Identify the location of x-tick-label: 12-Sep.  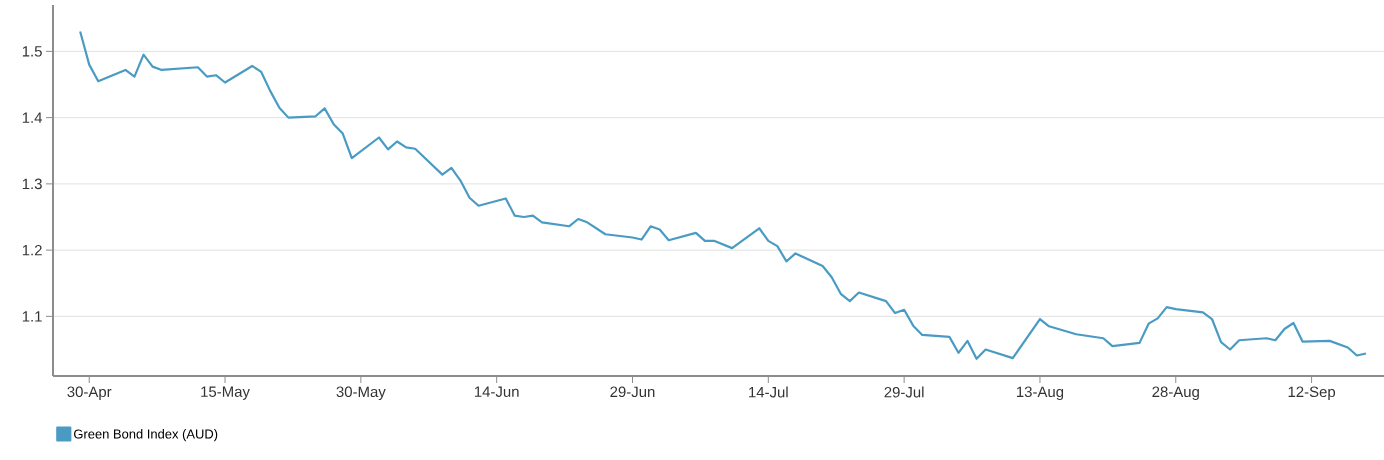
(1312, 393).